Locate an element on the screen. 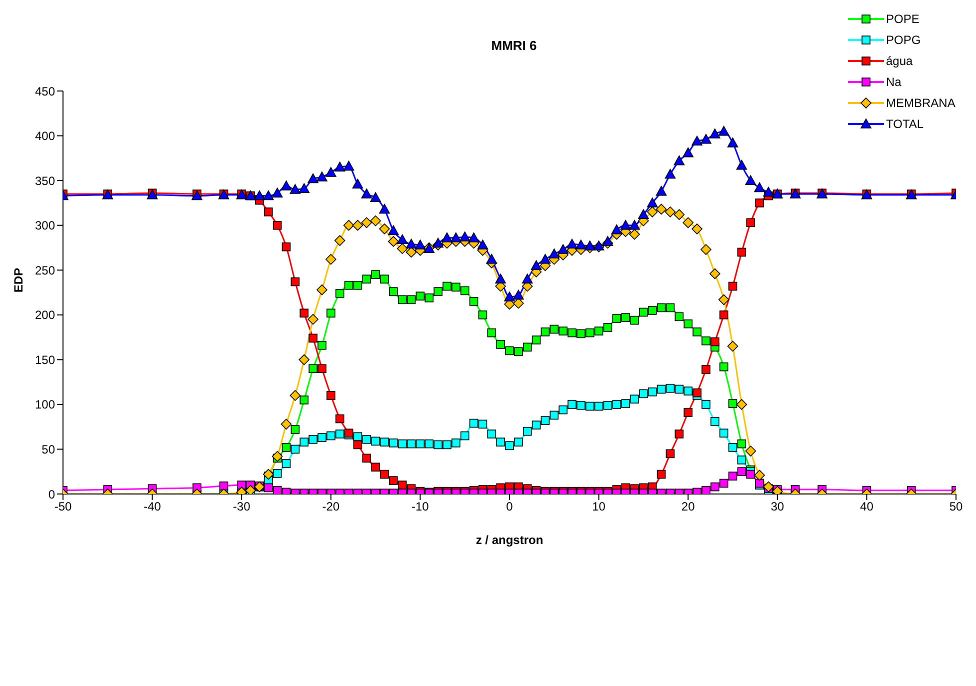  x-tick-label: 50 is located at coordinates (956, 507).